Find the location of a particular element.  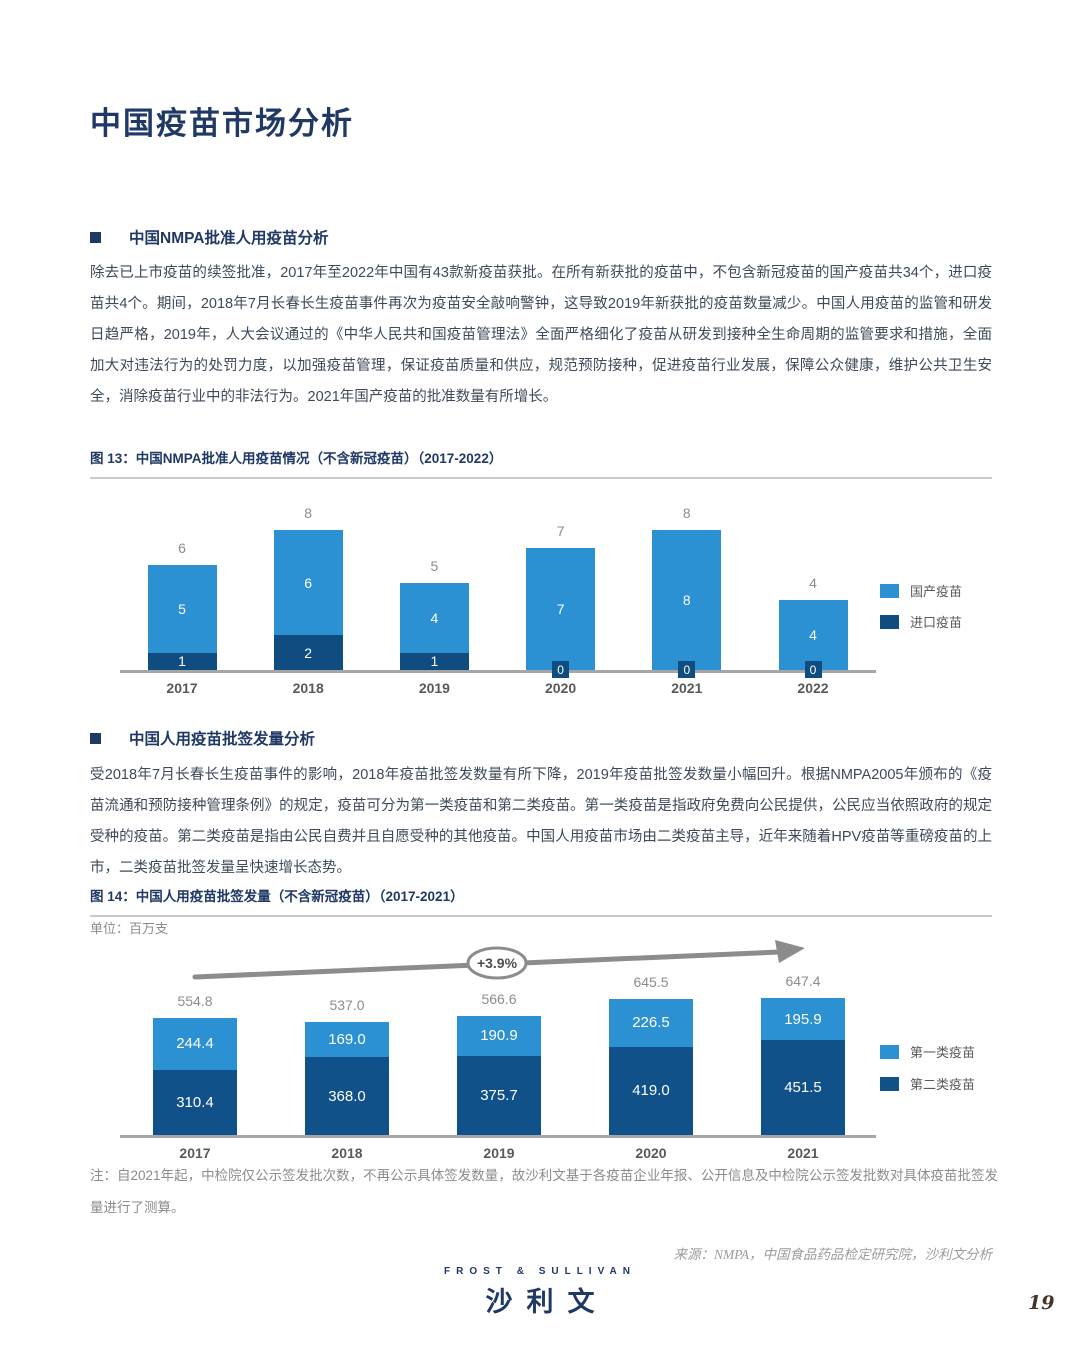

legend-item: 国产疫苗 is located at coordinates (921, 590).